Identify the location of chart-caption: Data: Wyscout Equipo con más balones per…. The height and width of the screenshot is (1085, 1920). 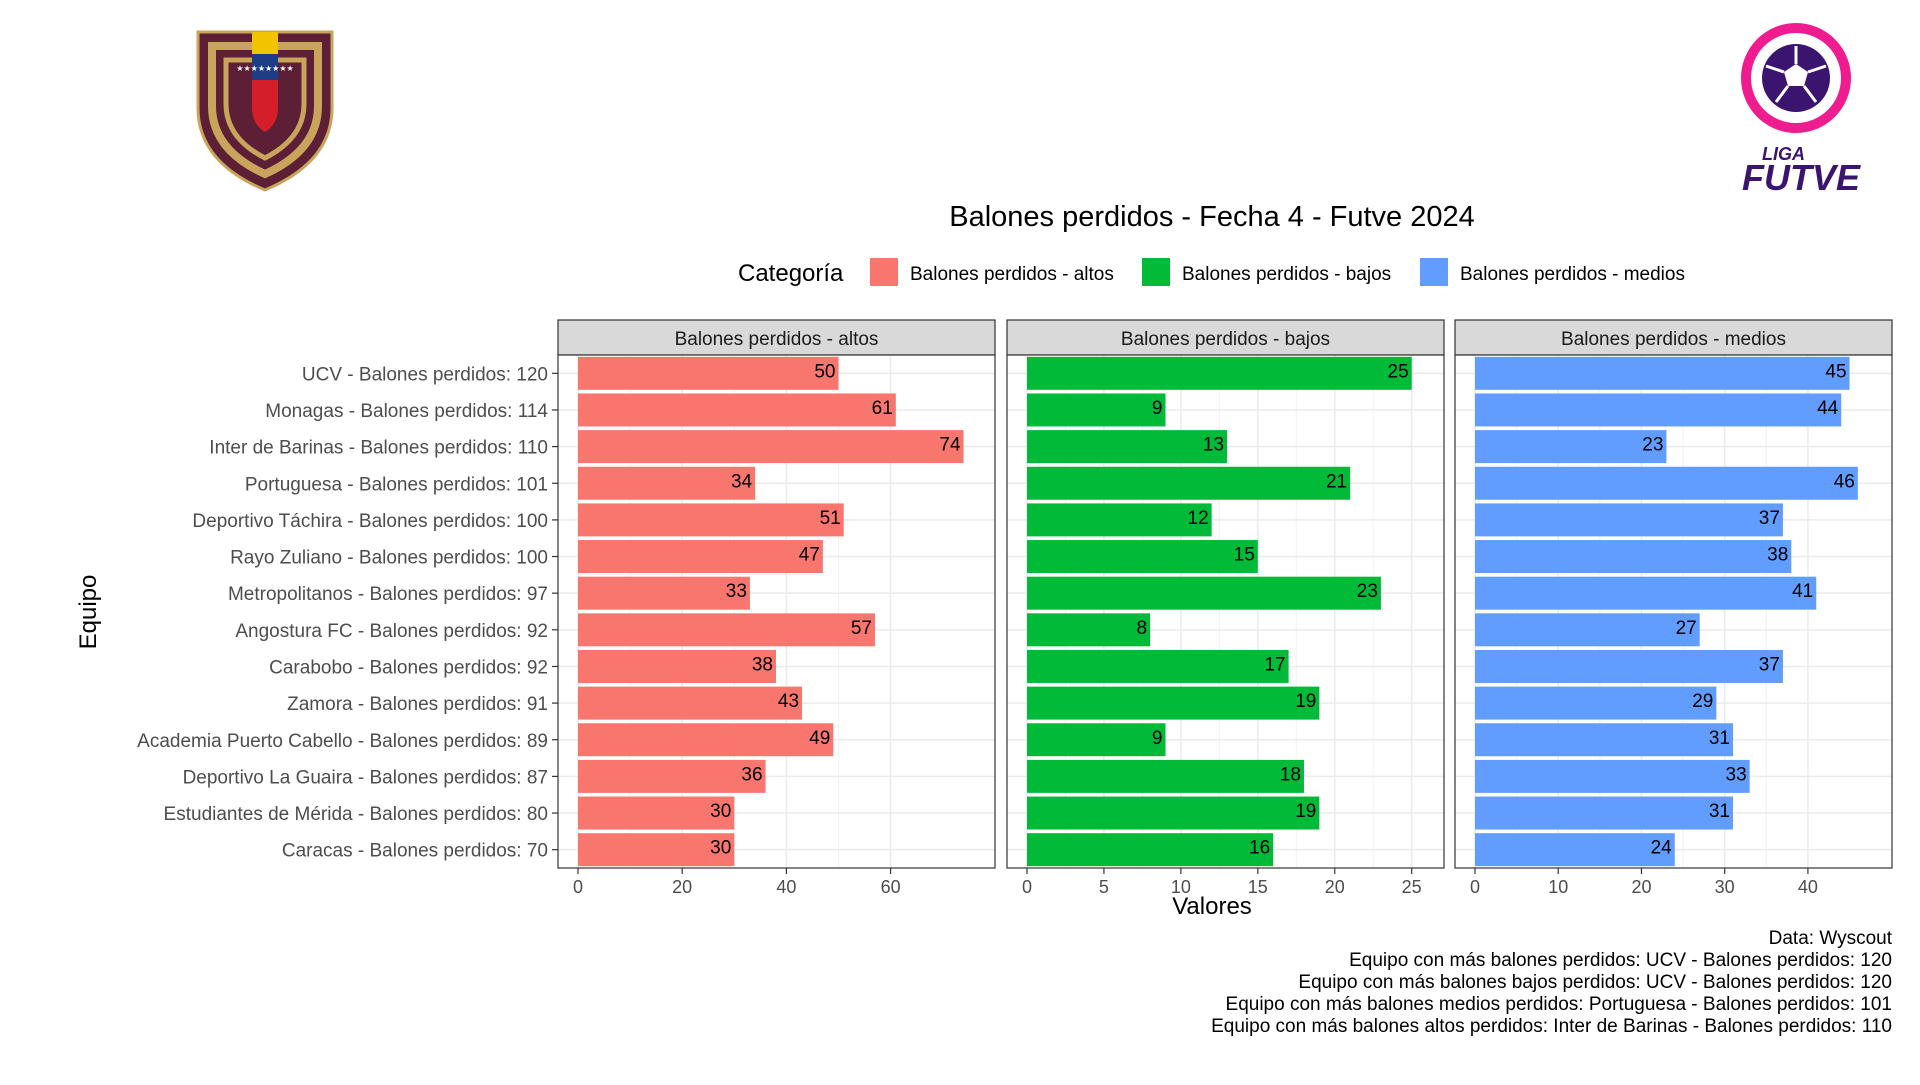
(1552, 982).